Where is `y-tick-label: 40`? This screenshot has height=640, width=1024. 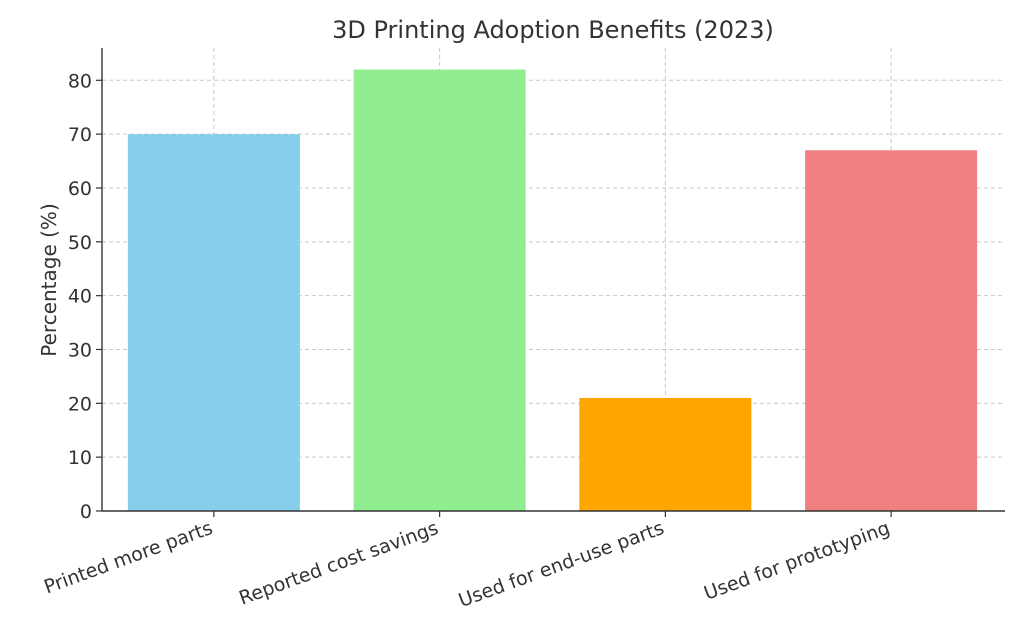
y-tick-label: 40 is located at coordinates (80, 297).